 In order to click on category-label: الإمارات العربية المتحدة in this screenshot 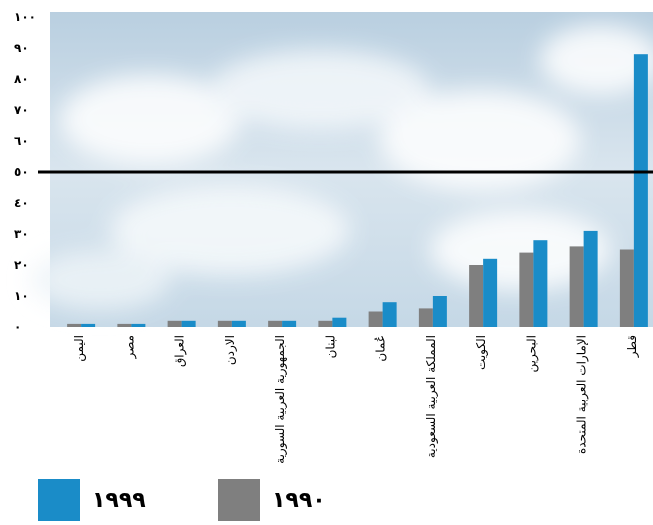, I will do `click(582, 394)`.